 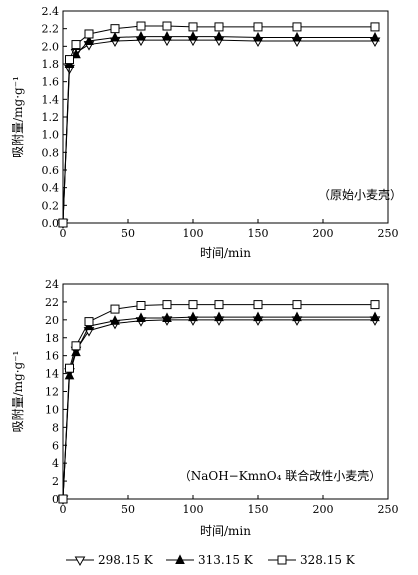 I want to click on y-tick-label: 1.2, so click(x=51, y=117).